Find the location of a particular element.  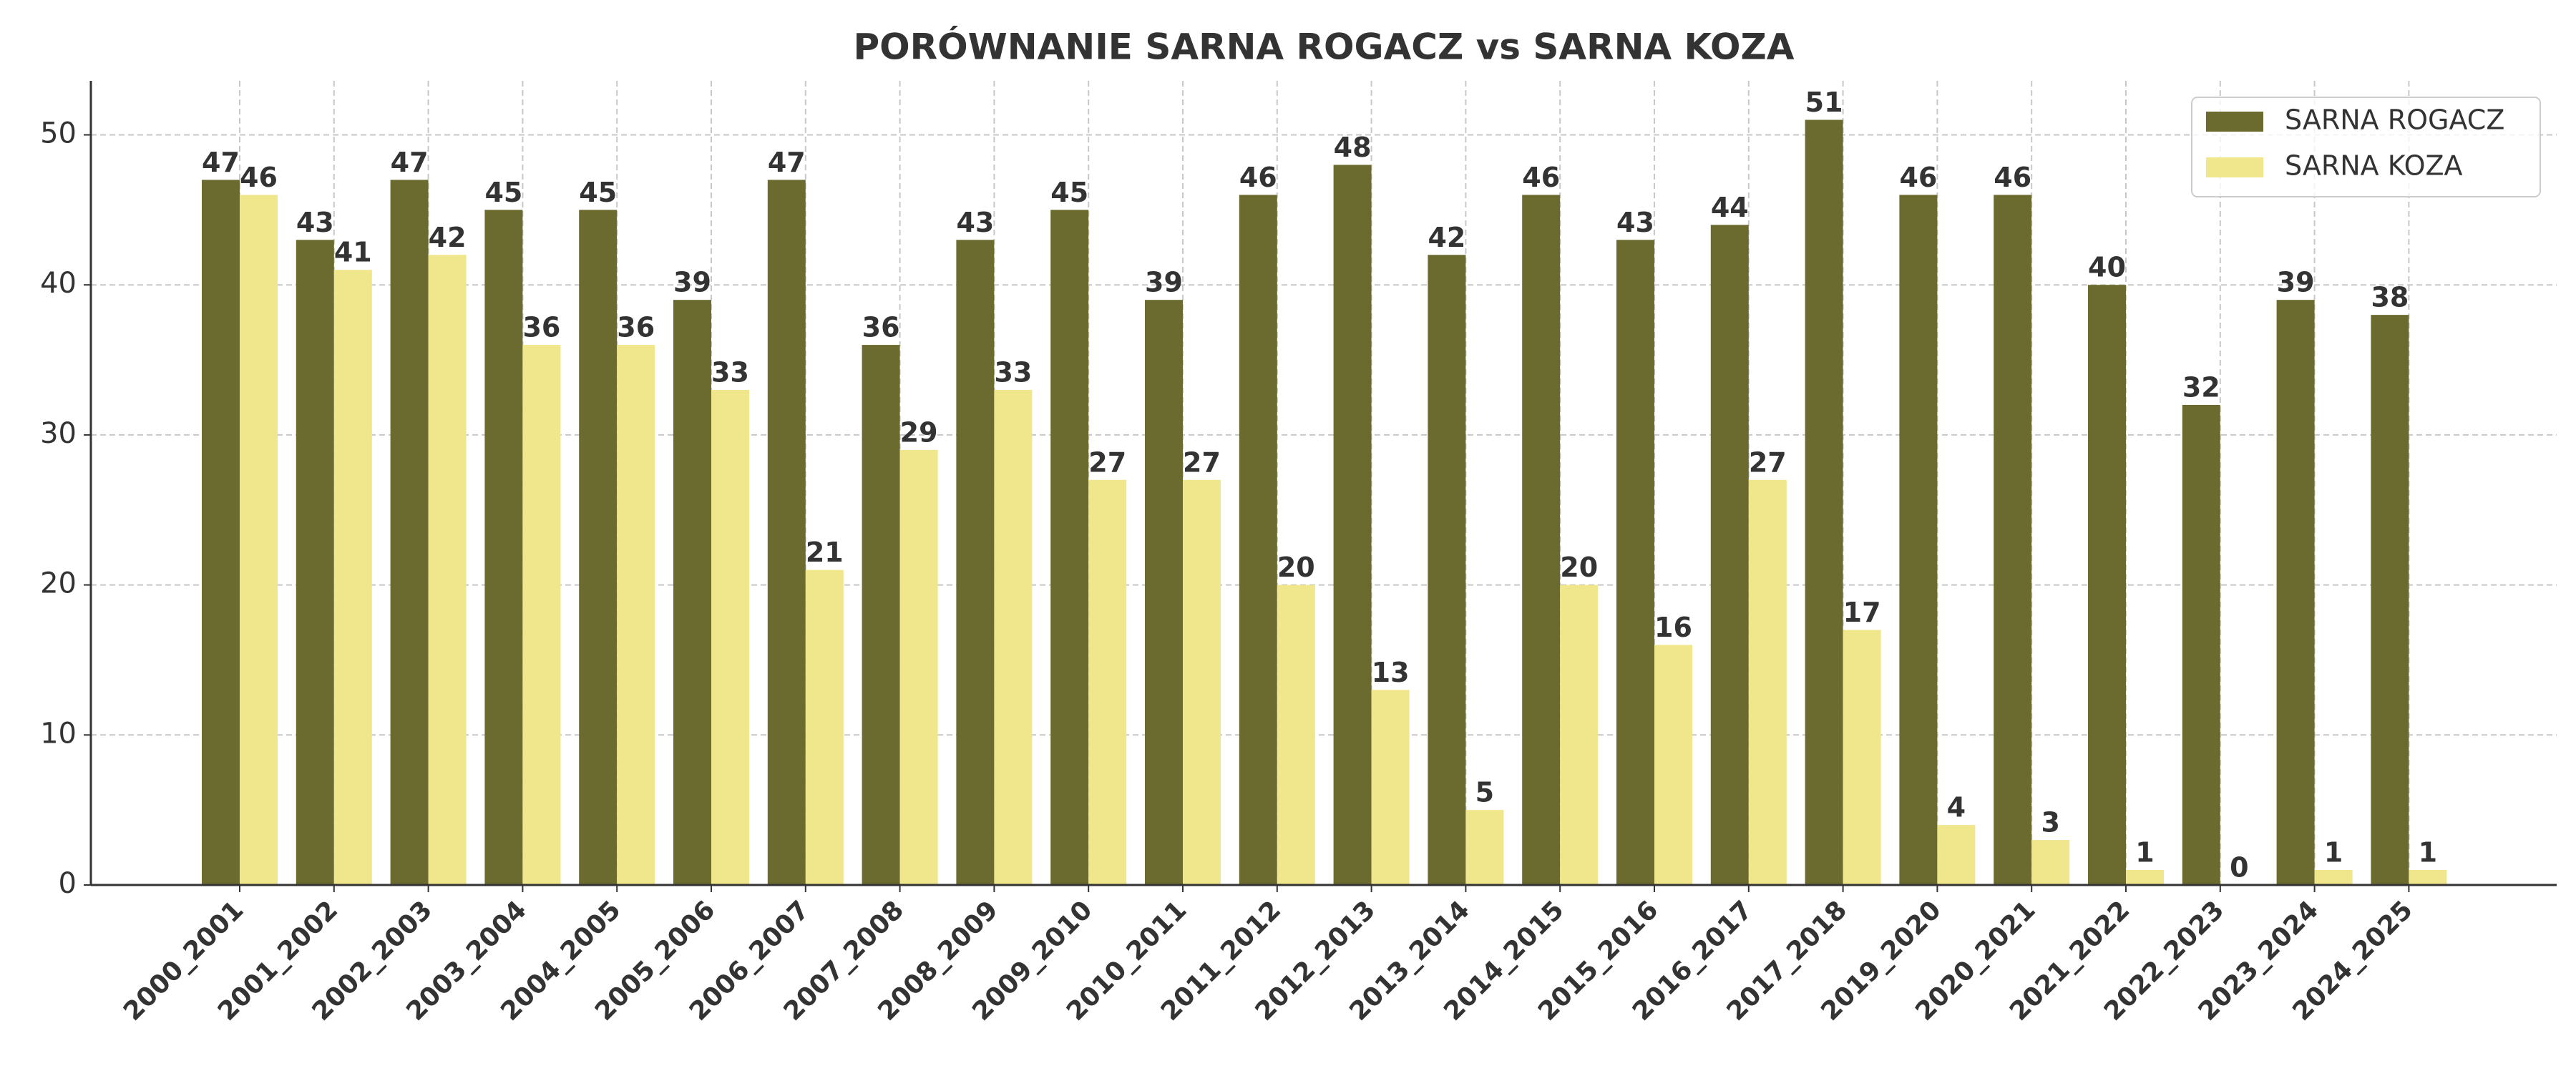

value-label: 32 is located at coordinates (2201, 387).